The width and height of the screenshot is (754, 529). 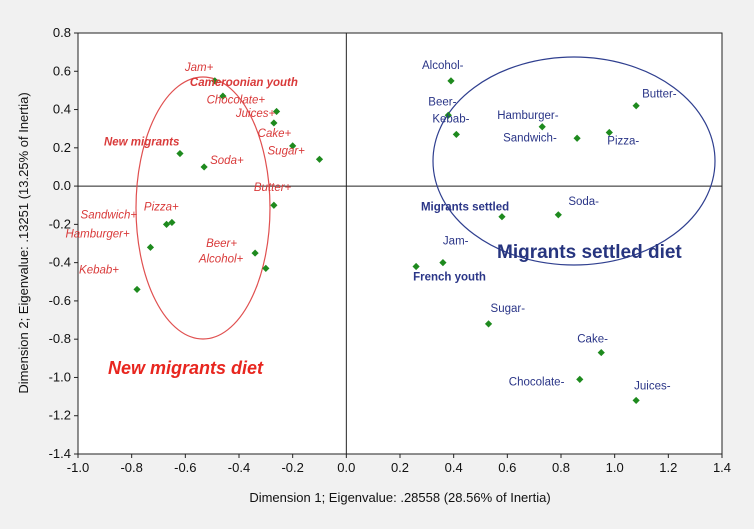 What do you see at coordinates (561, 467) in the screenshot?
I see `x-tick-label: 0.8` at bounding box center [561, 467].